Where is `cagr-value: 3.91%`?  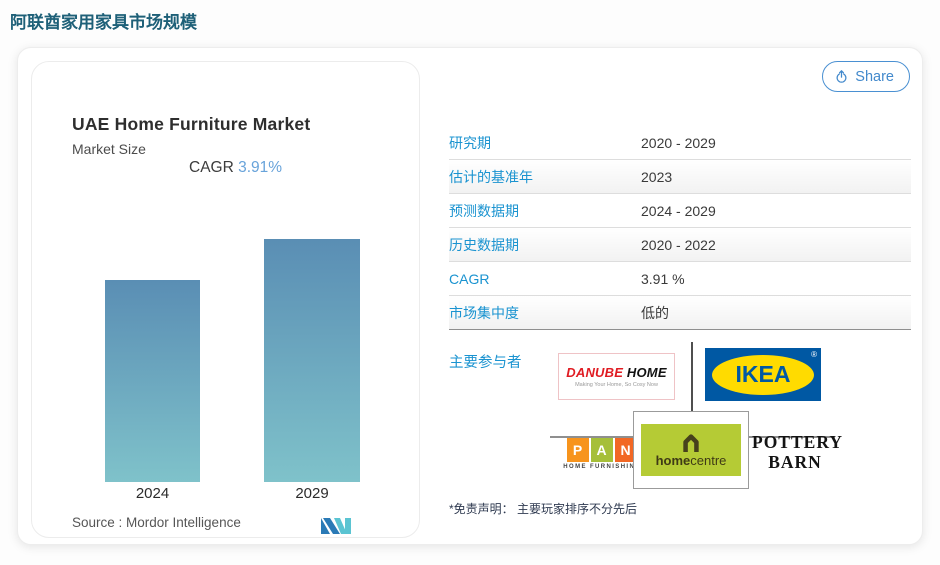 cagr-value: 3.91% is located at coordinates (260, 167).